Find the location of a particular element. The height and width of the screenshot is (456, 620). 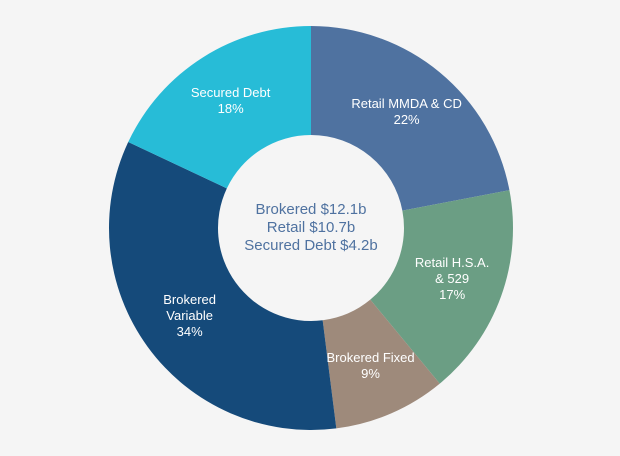

value-label: 9% is located at coordinates (370, 373).